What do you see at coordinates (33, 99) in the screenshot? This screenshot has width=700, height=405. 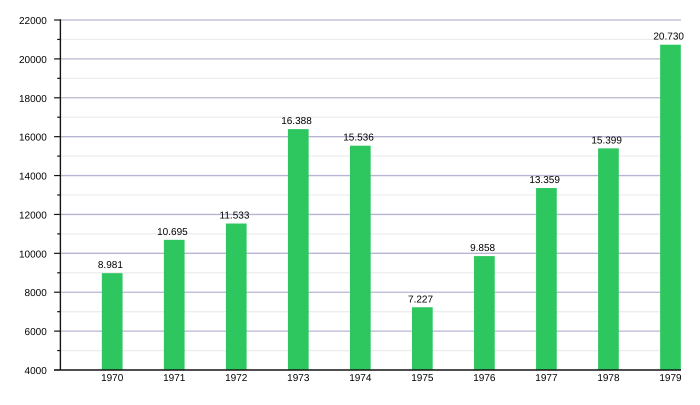 I see `svg-text: 18000` at bounding box center [33, 99].